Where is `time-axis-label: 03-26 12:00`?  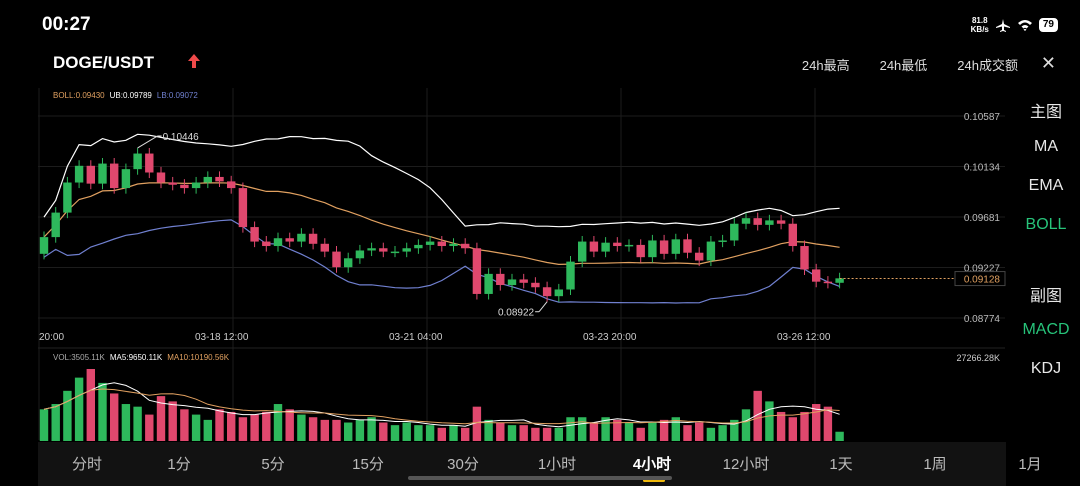 time-axis-label: 03-26 12:00 is located at coordinates (804, 337).